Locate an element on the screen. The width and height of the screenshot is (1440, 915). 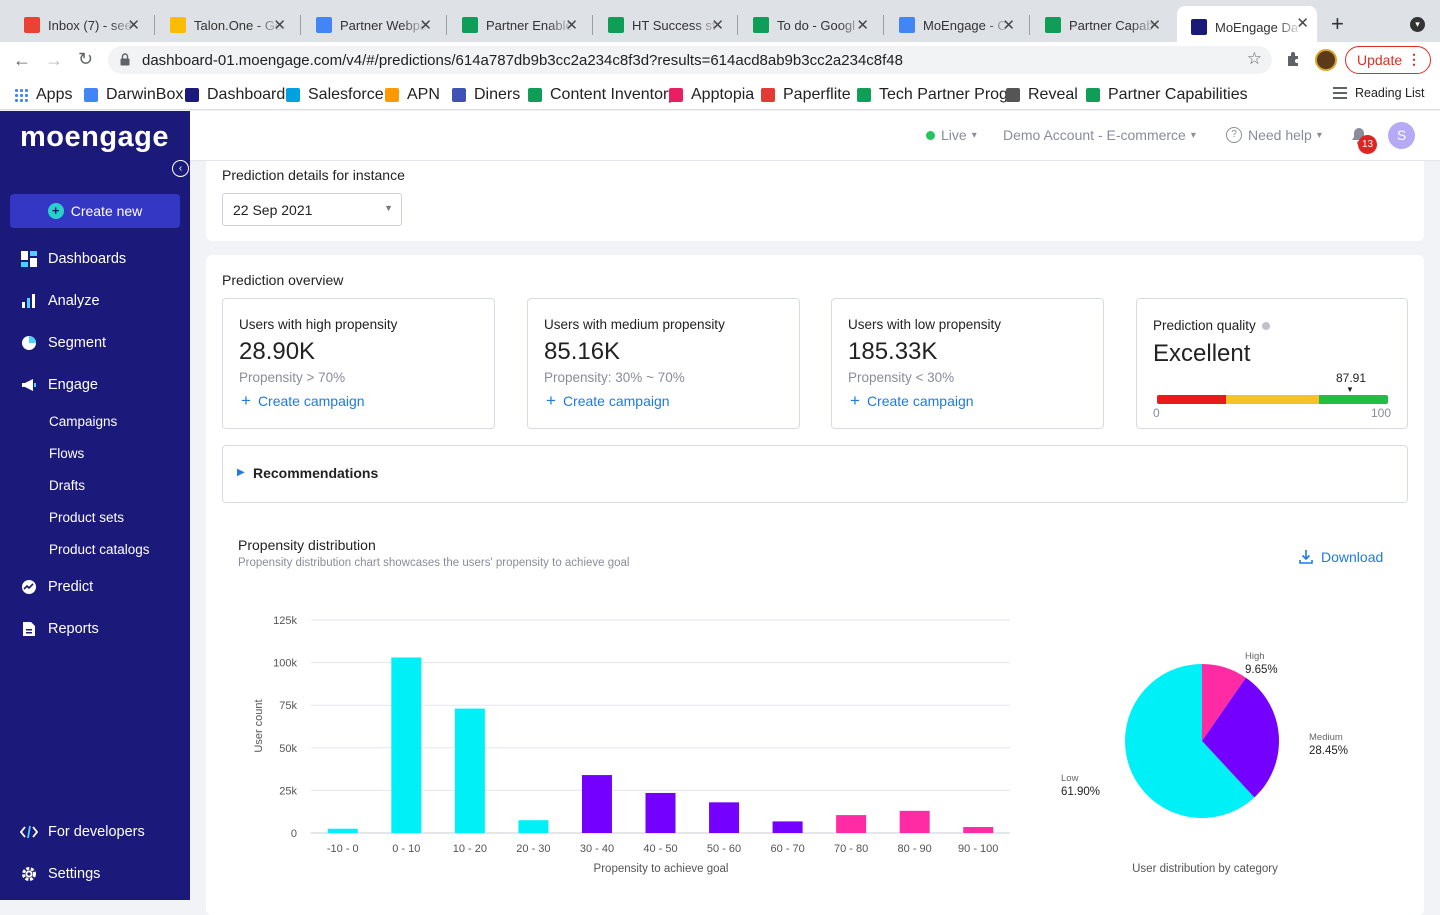
tab-title: Inbox (7) - see is located at coordinates (90, 25).